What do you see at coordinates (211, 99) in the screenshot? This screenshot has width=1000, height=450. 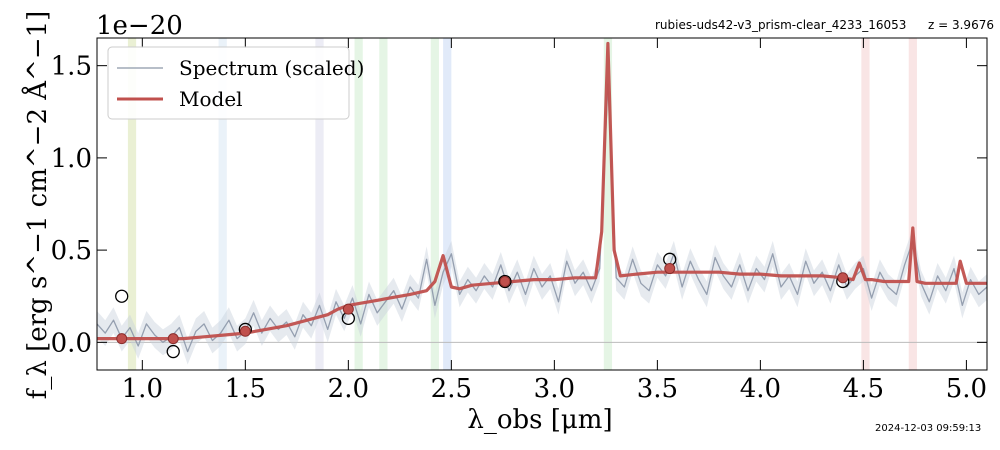 I see `legend-model-label: Model` at bounding box center [211, 99].